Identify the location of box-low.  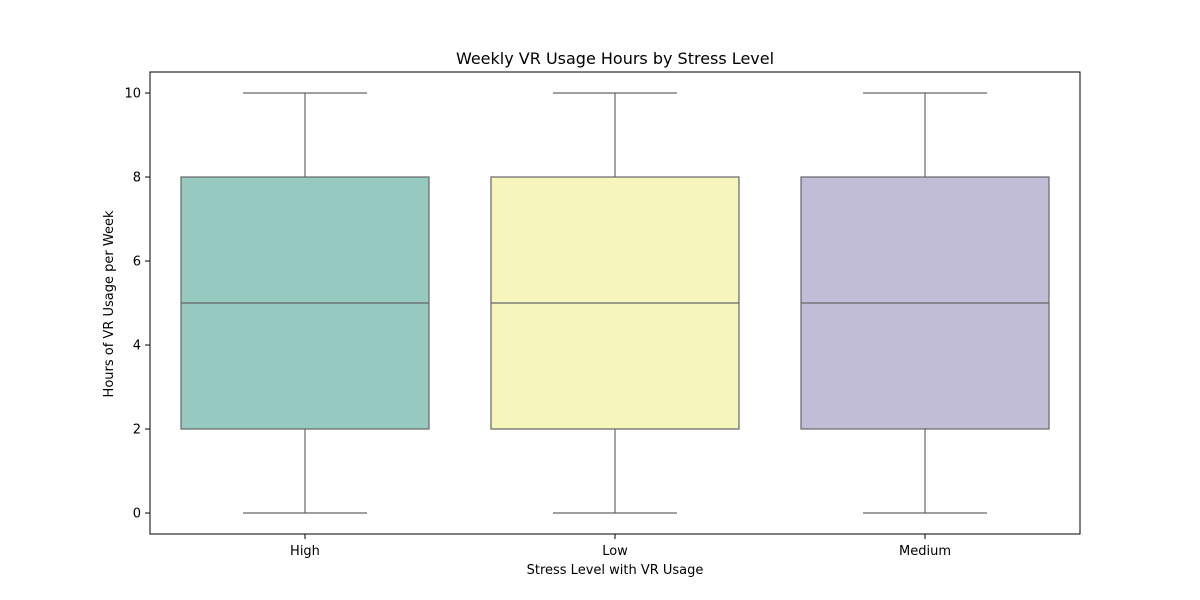
(615, 303).